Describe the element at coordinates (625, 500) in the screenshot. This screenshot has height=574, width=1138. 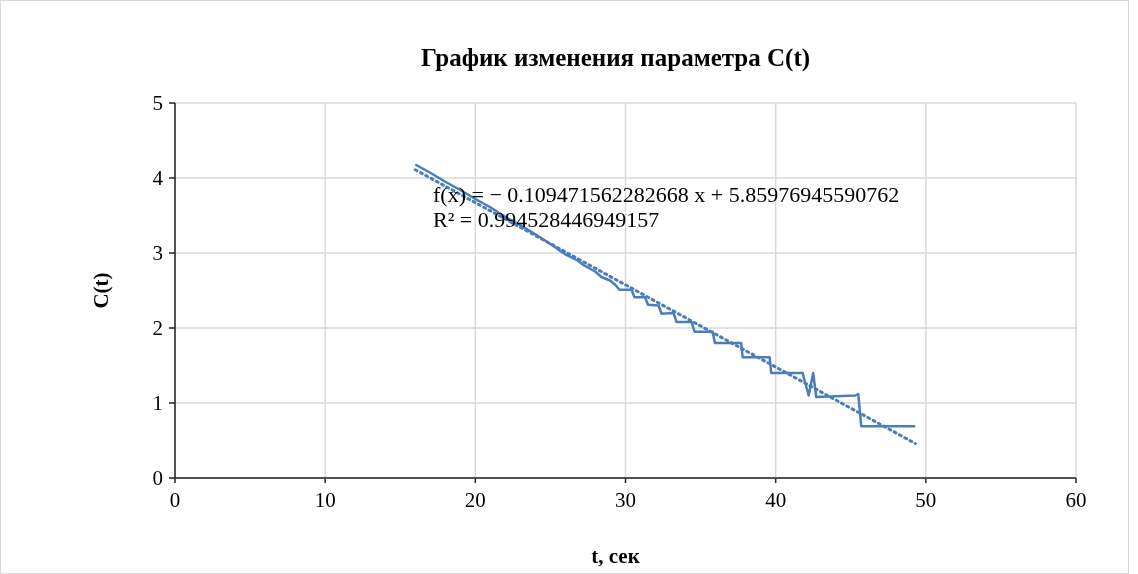
I see `x-tick-label: 30` at that location.